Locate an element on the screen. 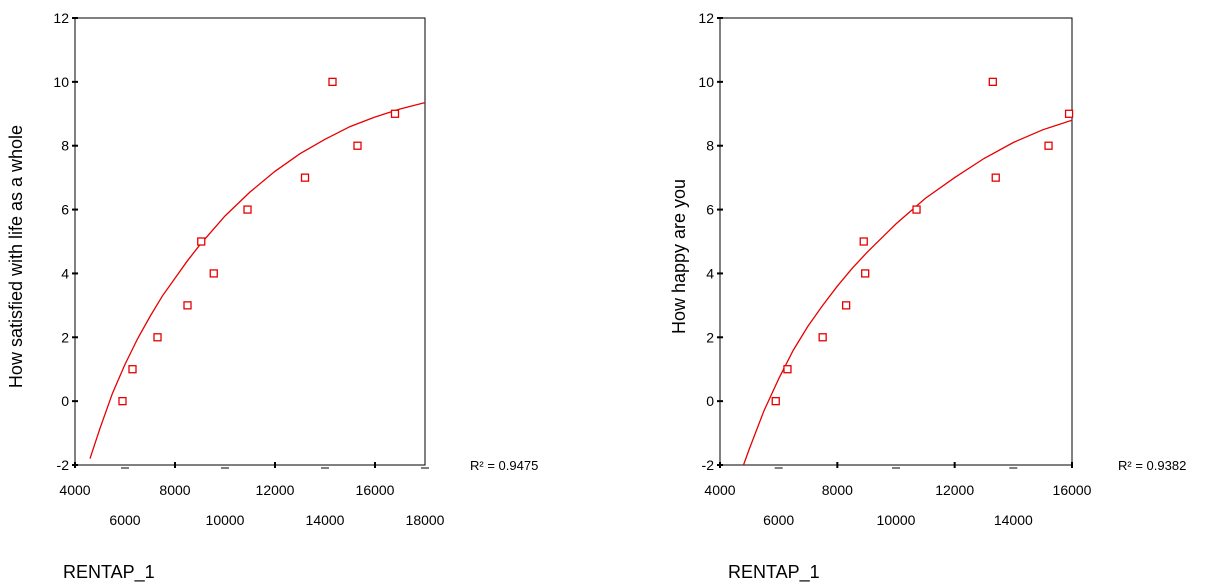 Image resolution: width=1219 pixels, height=585 pixels. r-squared-label: R² = 0.9475 is located at coordinates (504, 465).